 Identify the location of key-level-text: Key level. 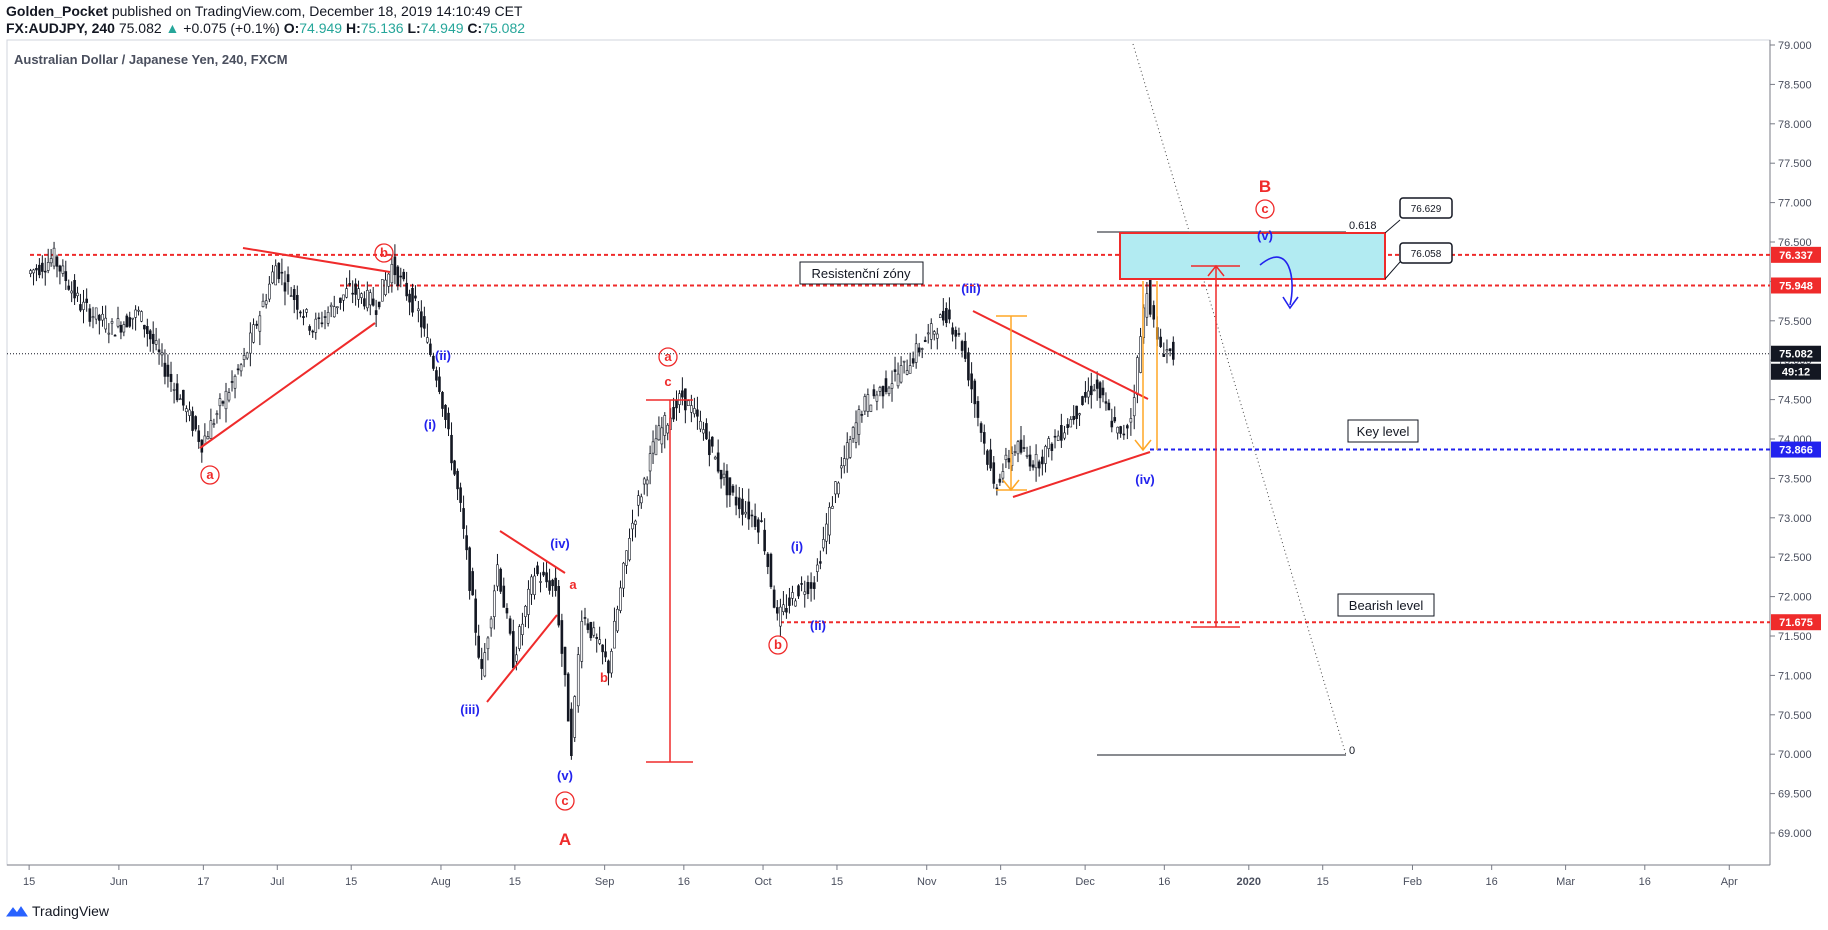
(1383, 431).